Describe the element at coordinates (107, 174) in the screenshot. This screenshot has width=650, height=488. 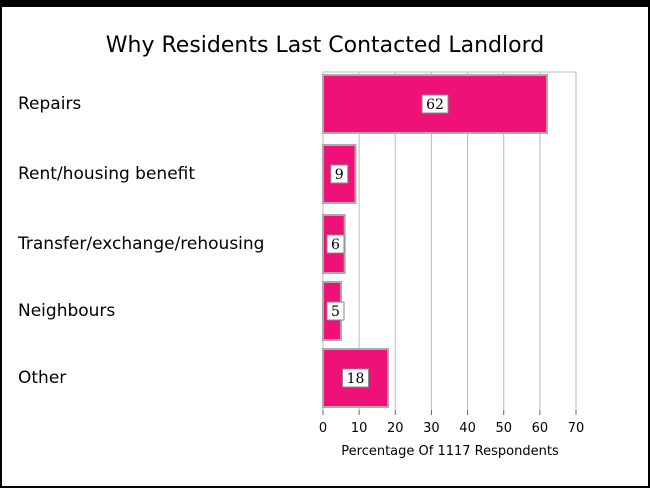
I see `category-label-1: Rent/housing benefit` at that location.